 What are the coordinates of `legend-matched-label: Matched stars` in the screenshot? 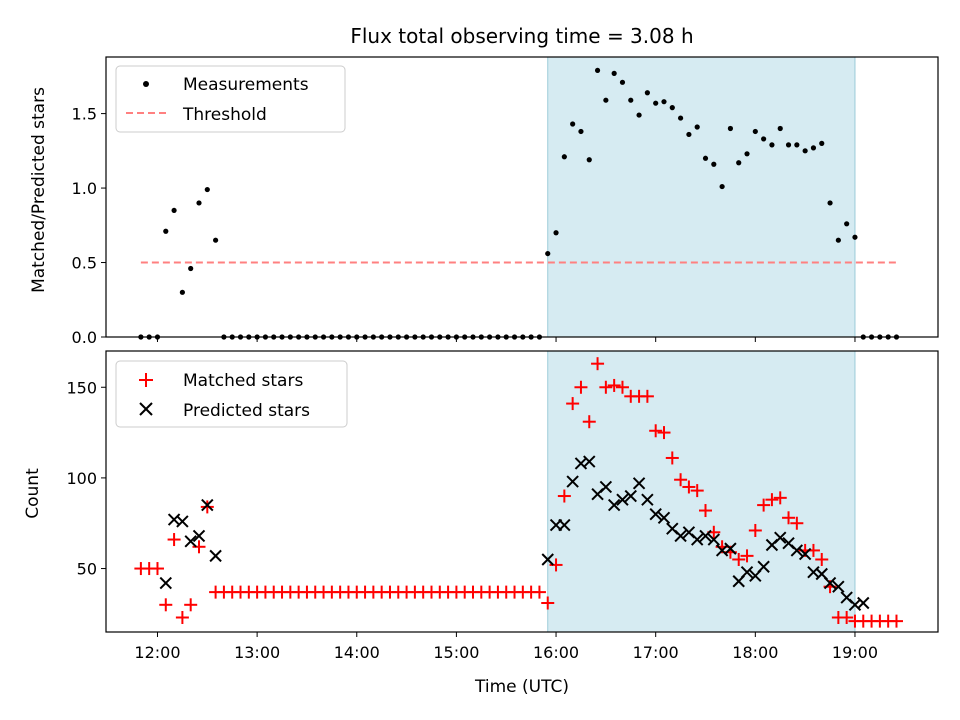 It's located at (243, 381).